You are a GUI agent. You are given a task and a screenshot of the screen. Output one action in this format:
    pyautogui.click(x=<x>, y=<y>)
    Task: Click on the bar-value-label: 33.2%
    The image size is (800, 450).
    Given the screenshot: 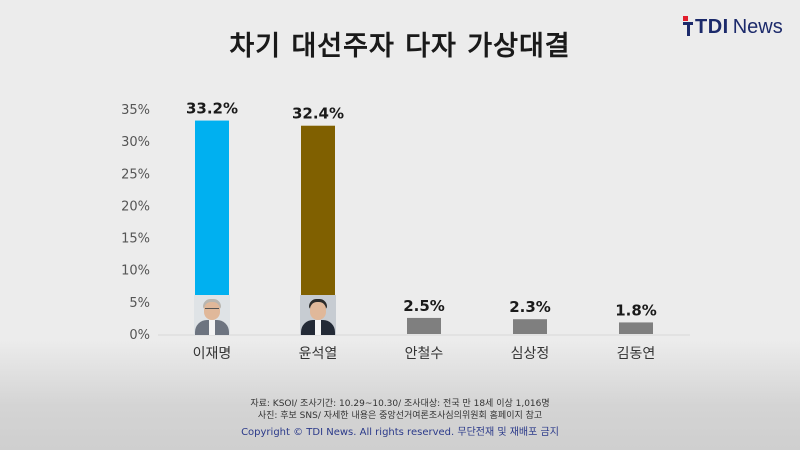 What is the action you would take?
    pyautogui.click(x=212, y=109)
    